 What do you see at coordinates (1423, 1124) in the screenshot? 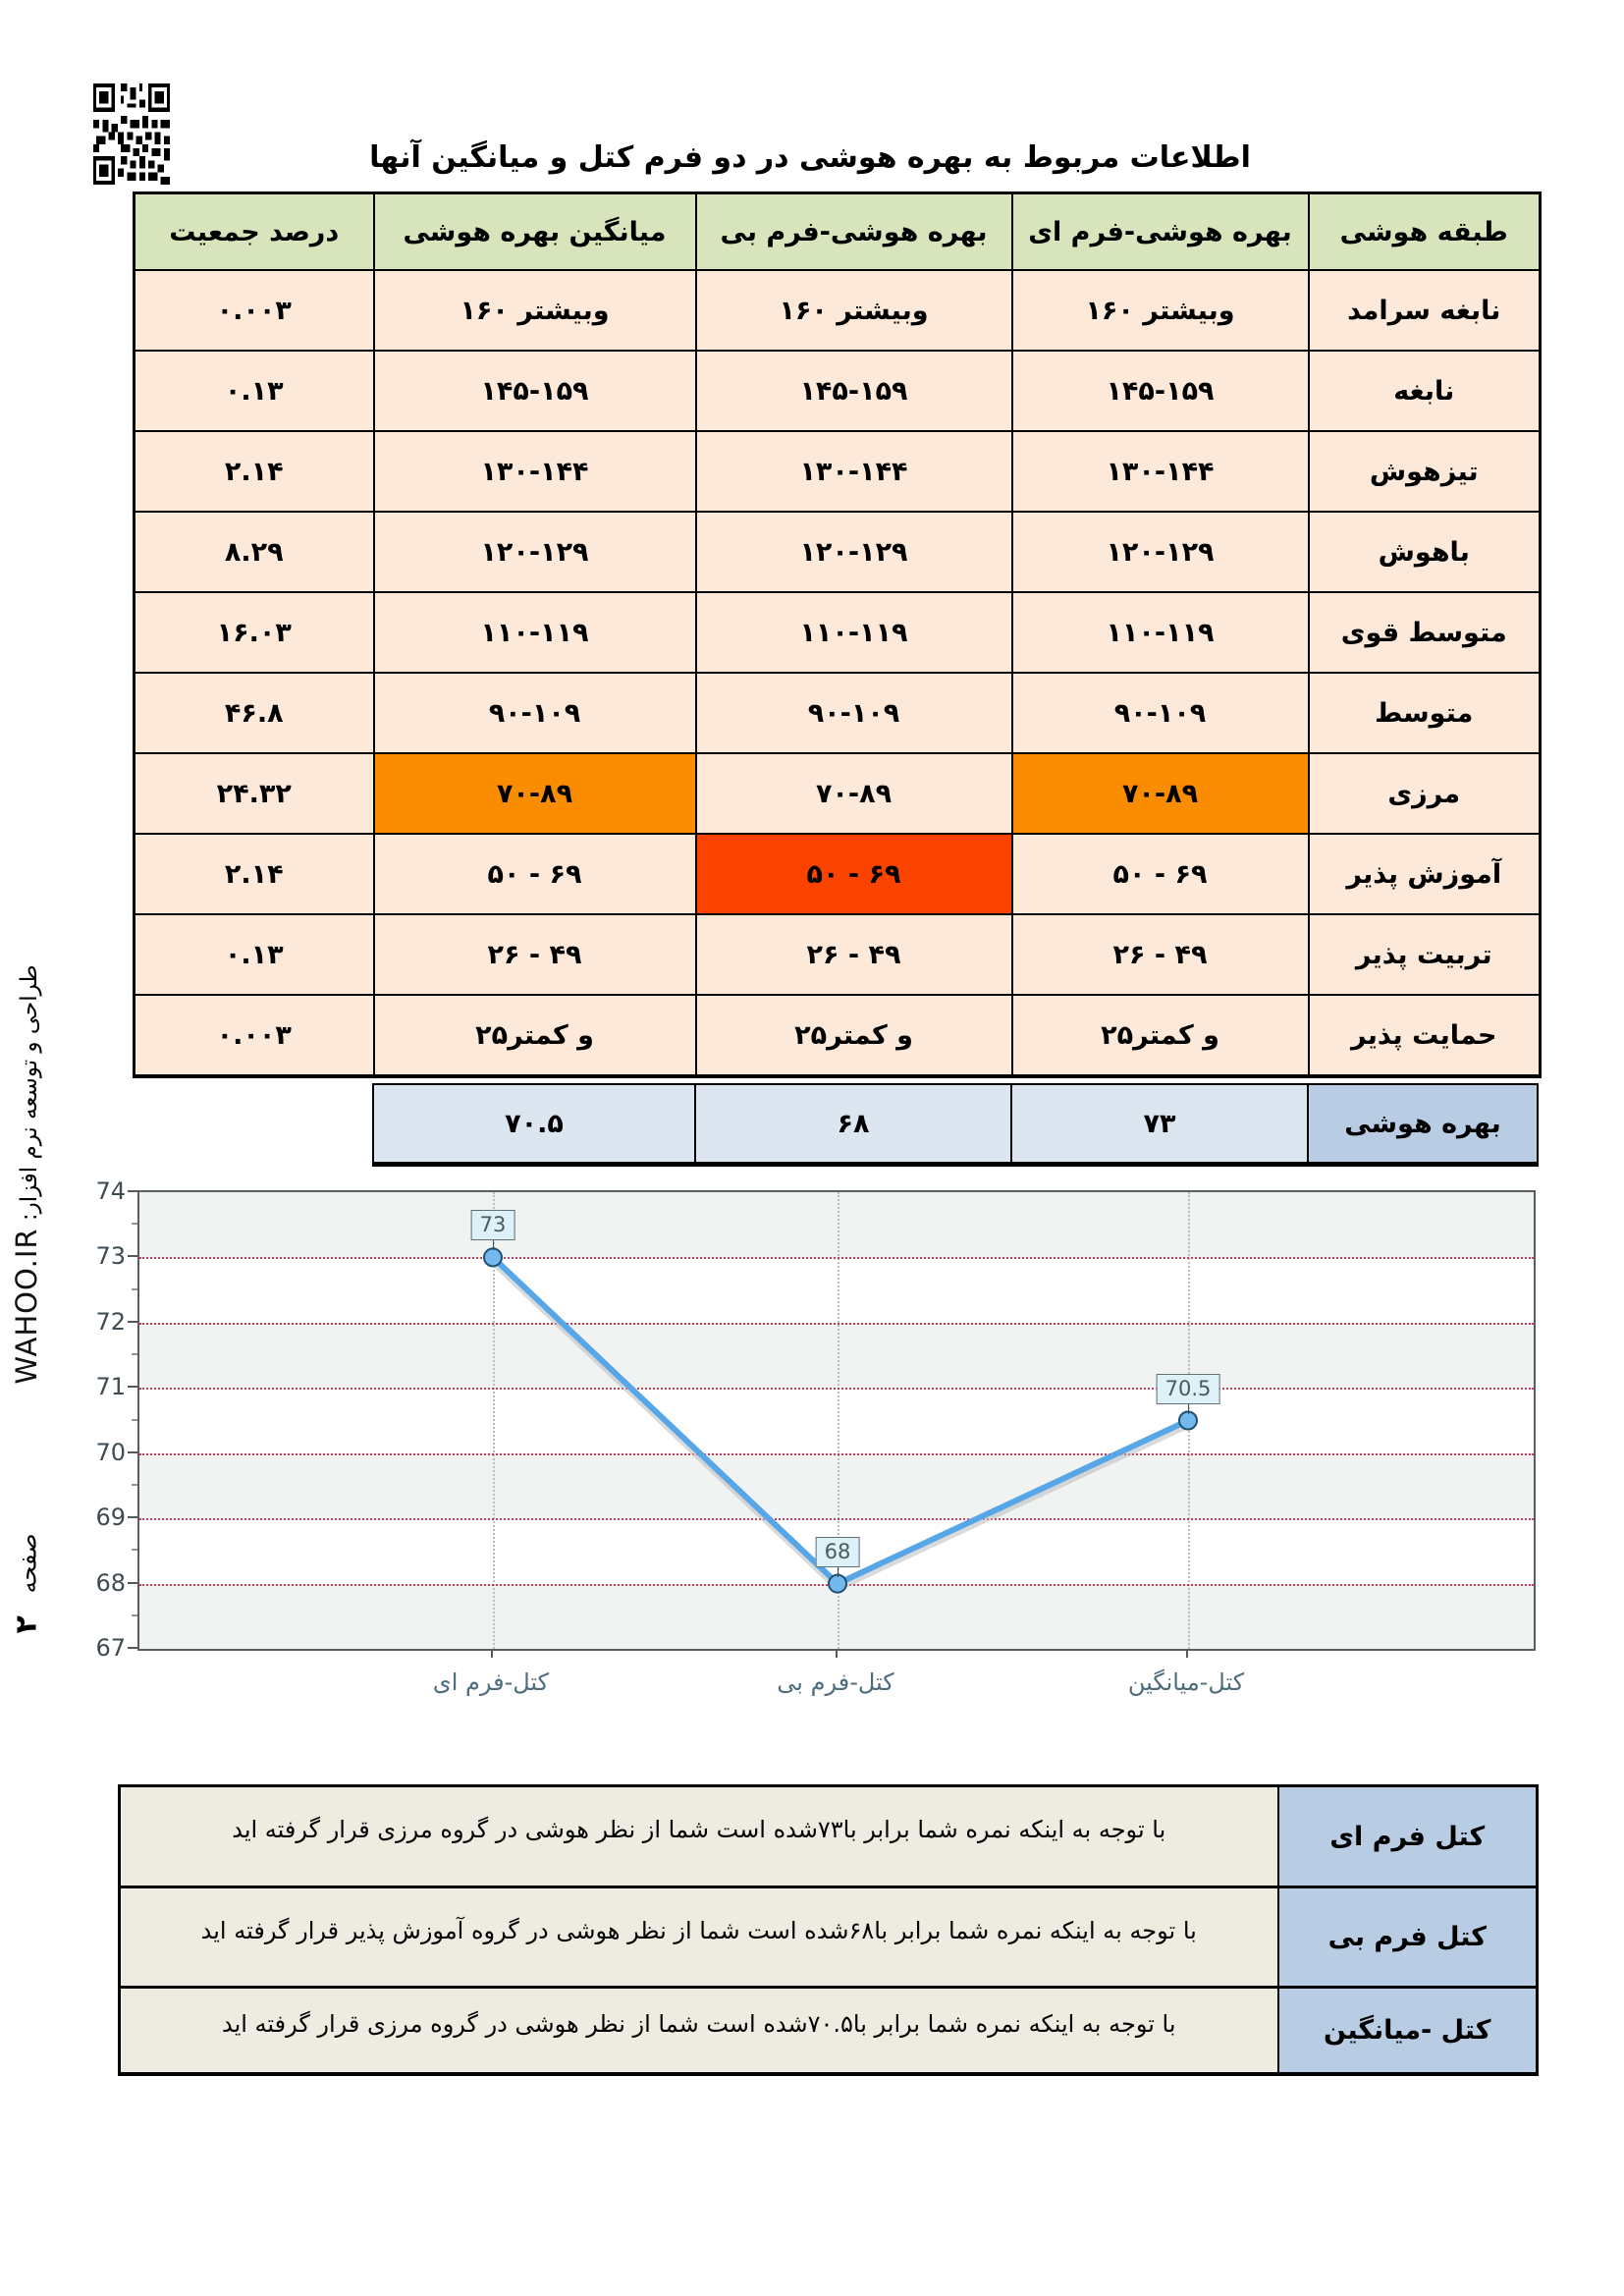
I see `summary-cell-label: بهره هوشی` at bounding box center [1423, 1124].